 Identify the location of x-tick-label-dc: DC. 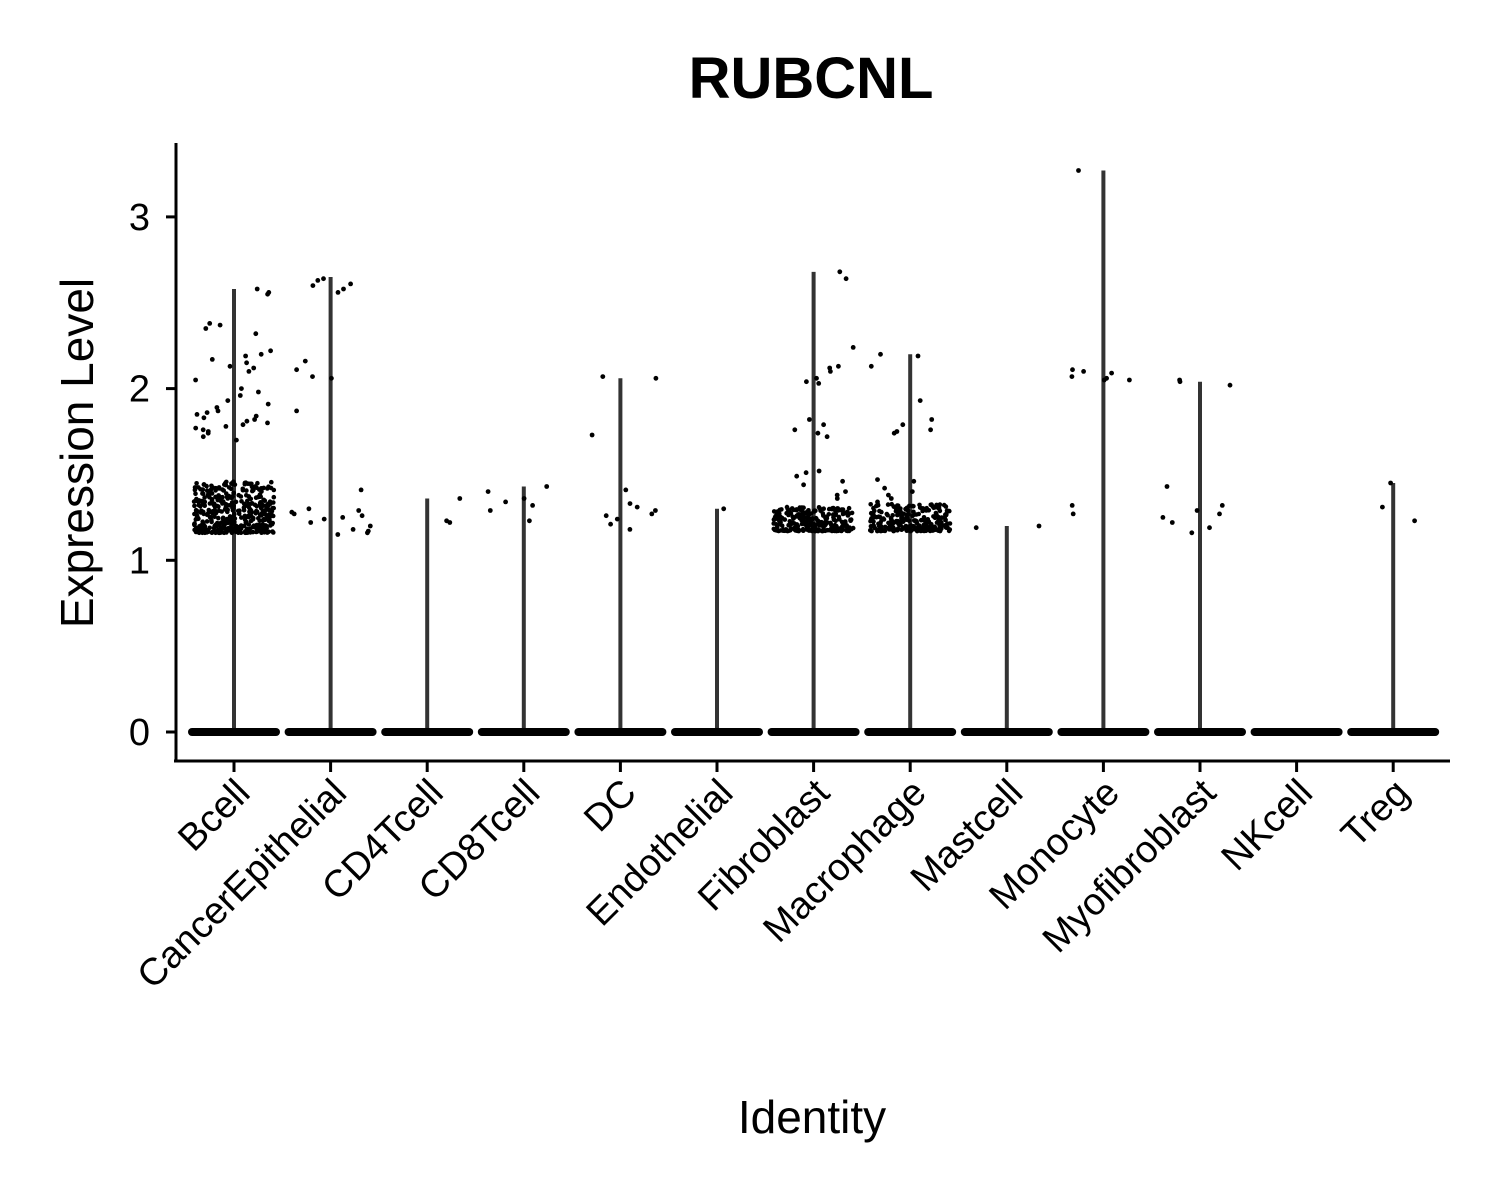
(610, 806).